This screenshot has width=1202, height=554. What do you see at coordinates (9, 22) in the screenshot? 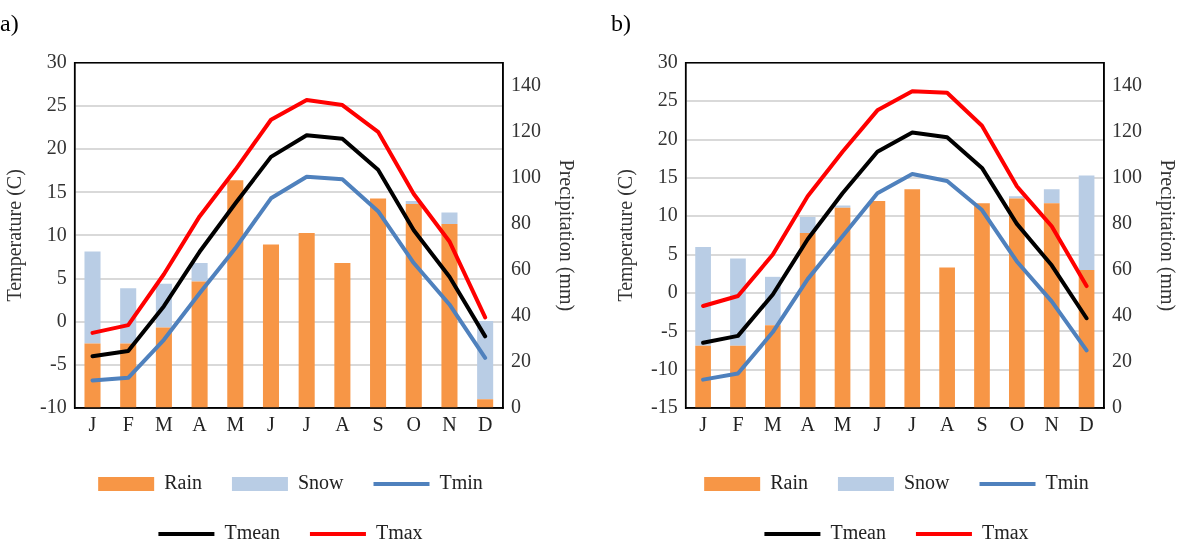
I see `chart-title: a)` at bounding box center [9, 22].